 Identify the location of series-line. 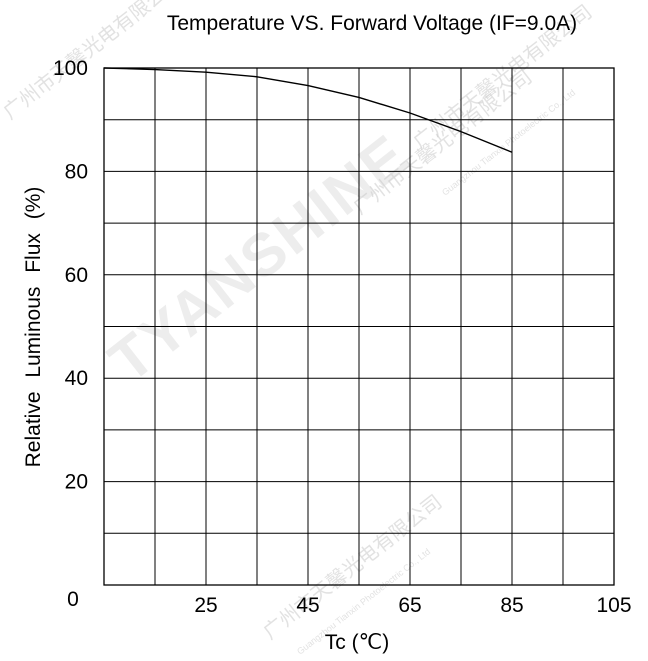
(308, 110).